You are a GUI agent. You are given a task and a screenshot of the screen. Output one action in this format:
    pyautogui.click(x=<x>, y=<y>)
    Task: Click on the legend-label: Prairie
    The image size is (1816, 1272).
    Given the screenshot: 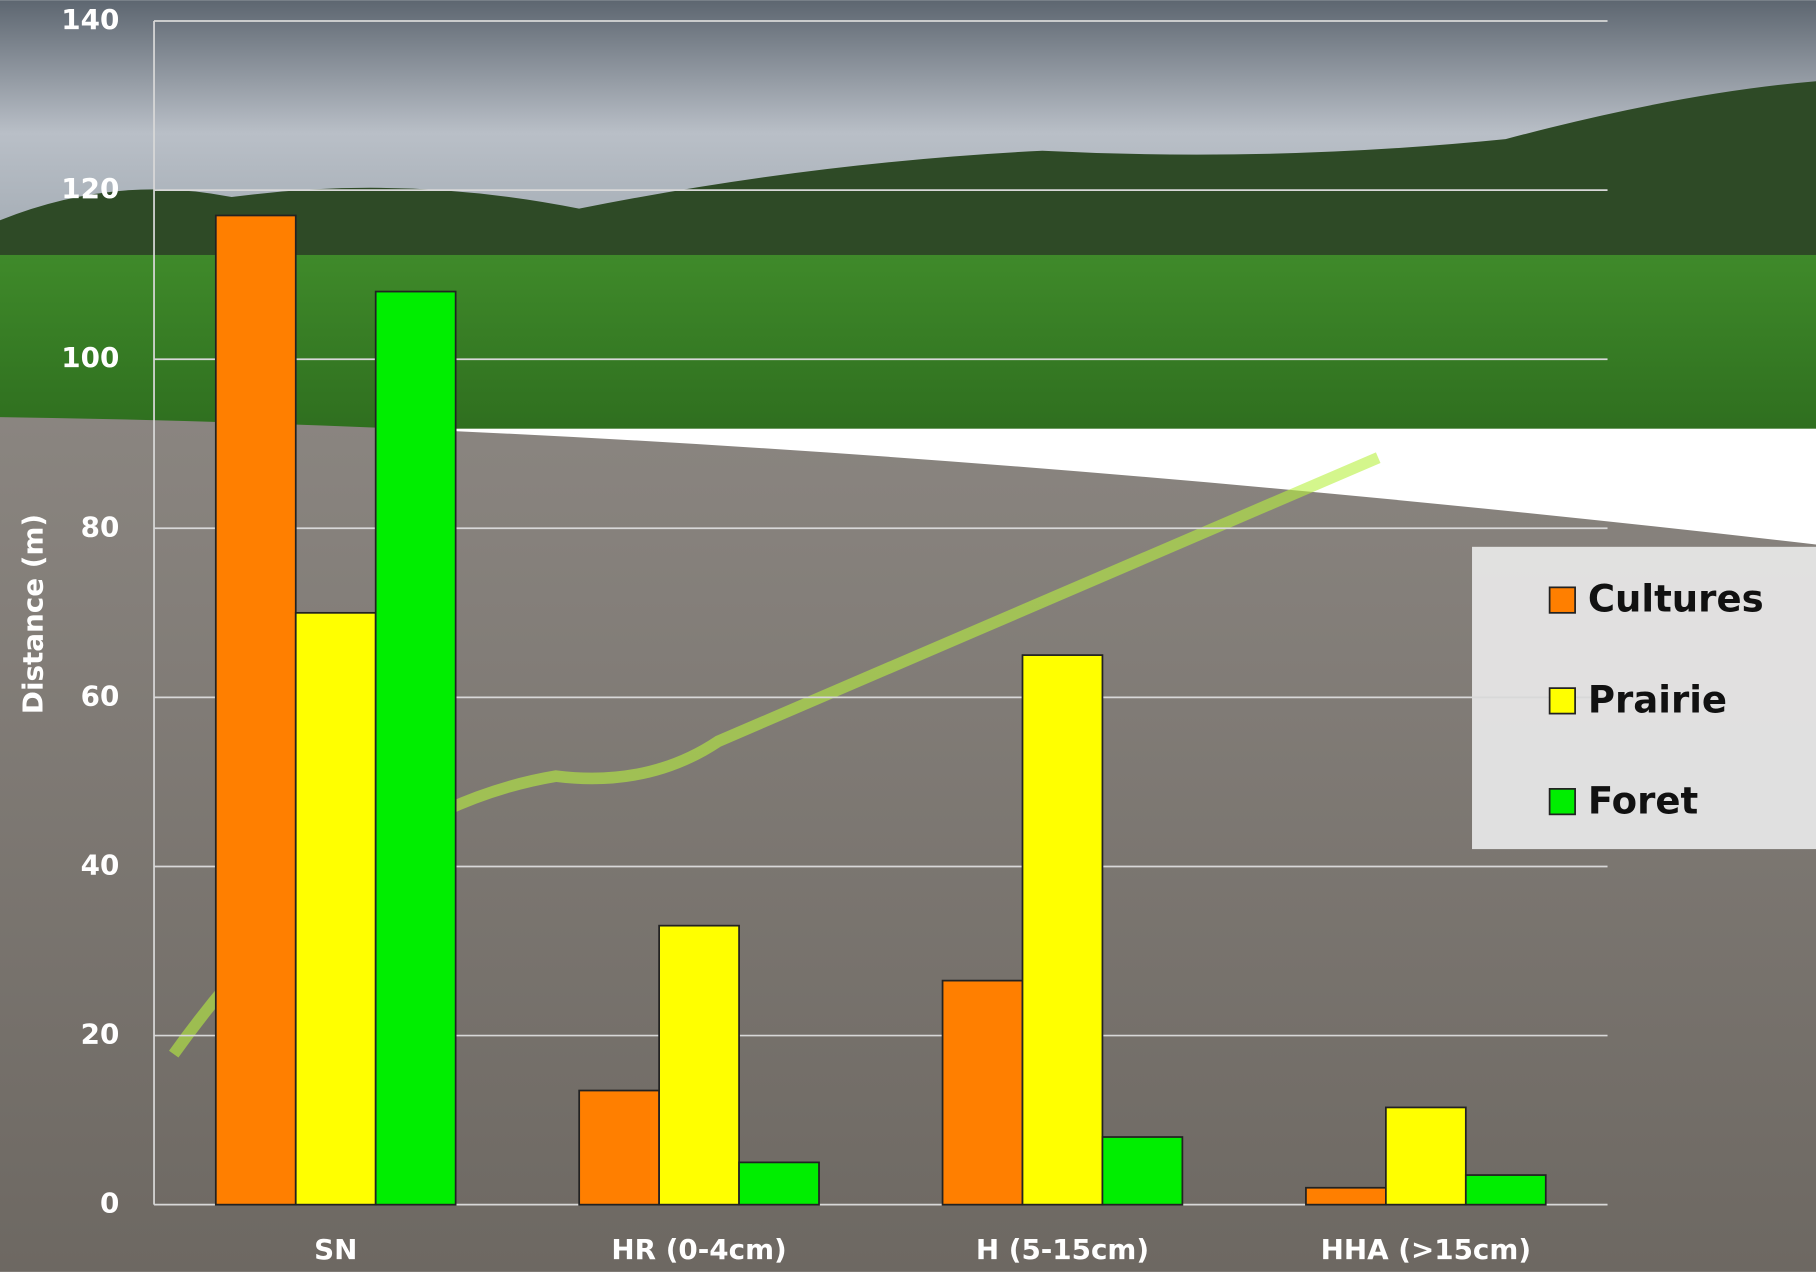 What is the action you would take?
    pyautogui.click(x=1657, y=700)
    